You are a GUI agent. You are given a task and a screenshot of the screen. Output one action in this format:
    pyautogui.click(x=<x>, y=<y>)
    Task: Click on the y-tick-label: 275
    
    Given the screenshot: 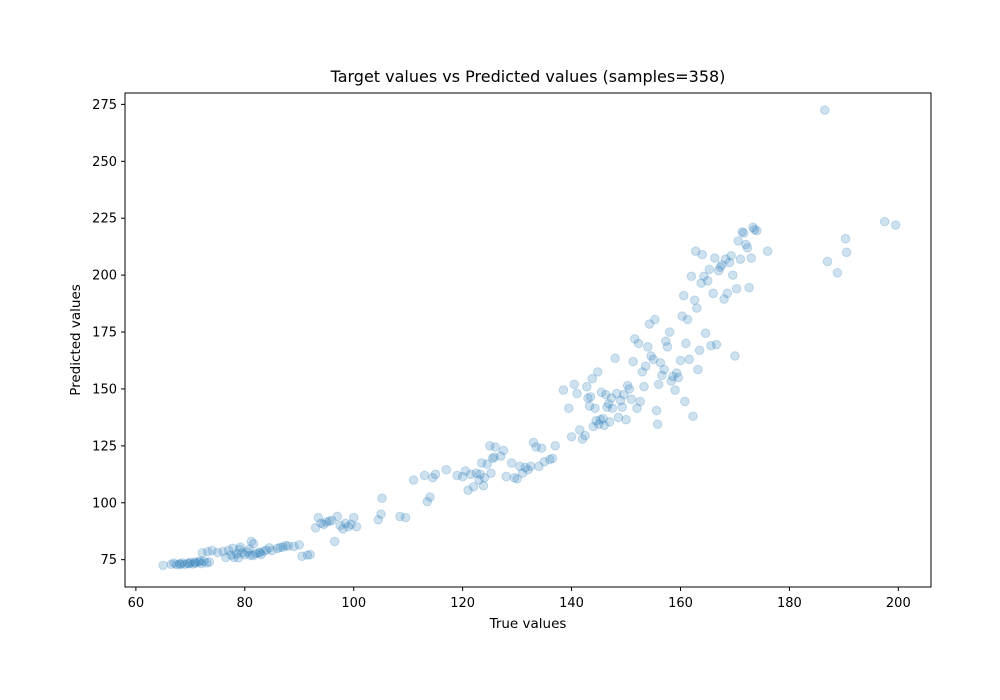 What is the action you would take?
    pyautogui.click(x=104, y=105)
    